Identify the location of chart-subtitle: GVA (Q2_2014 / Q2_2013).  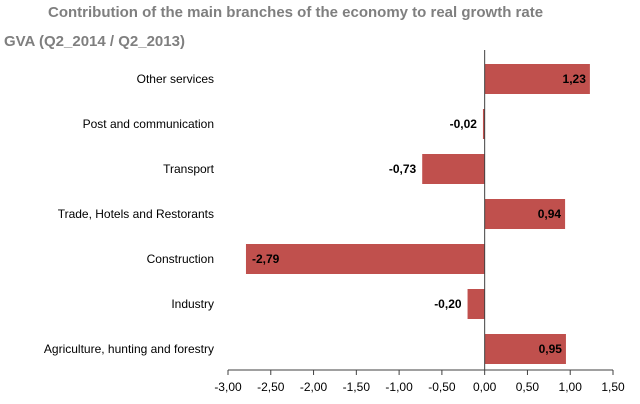
(94, 41).